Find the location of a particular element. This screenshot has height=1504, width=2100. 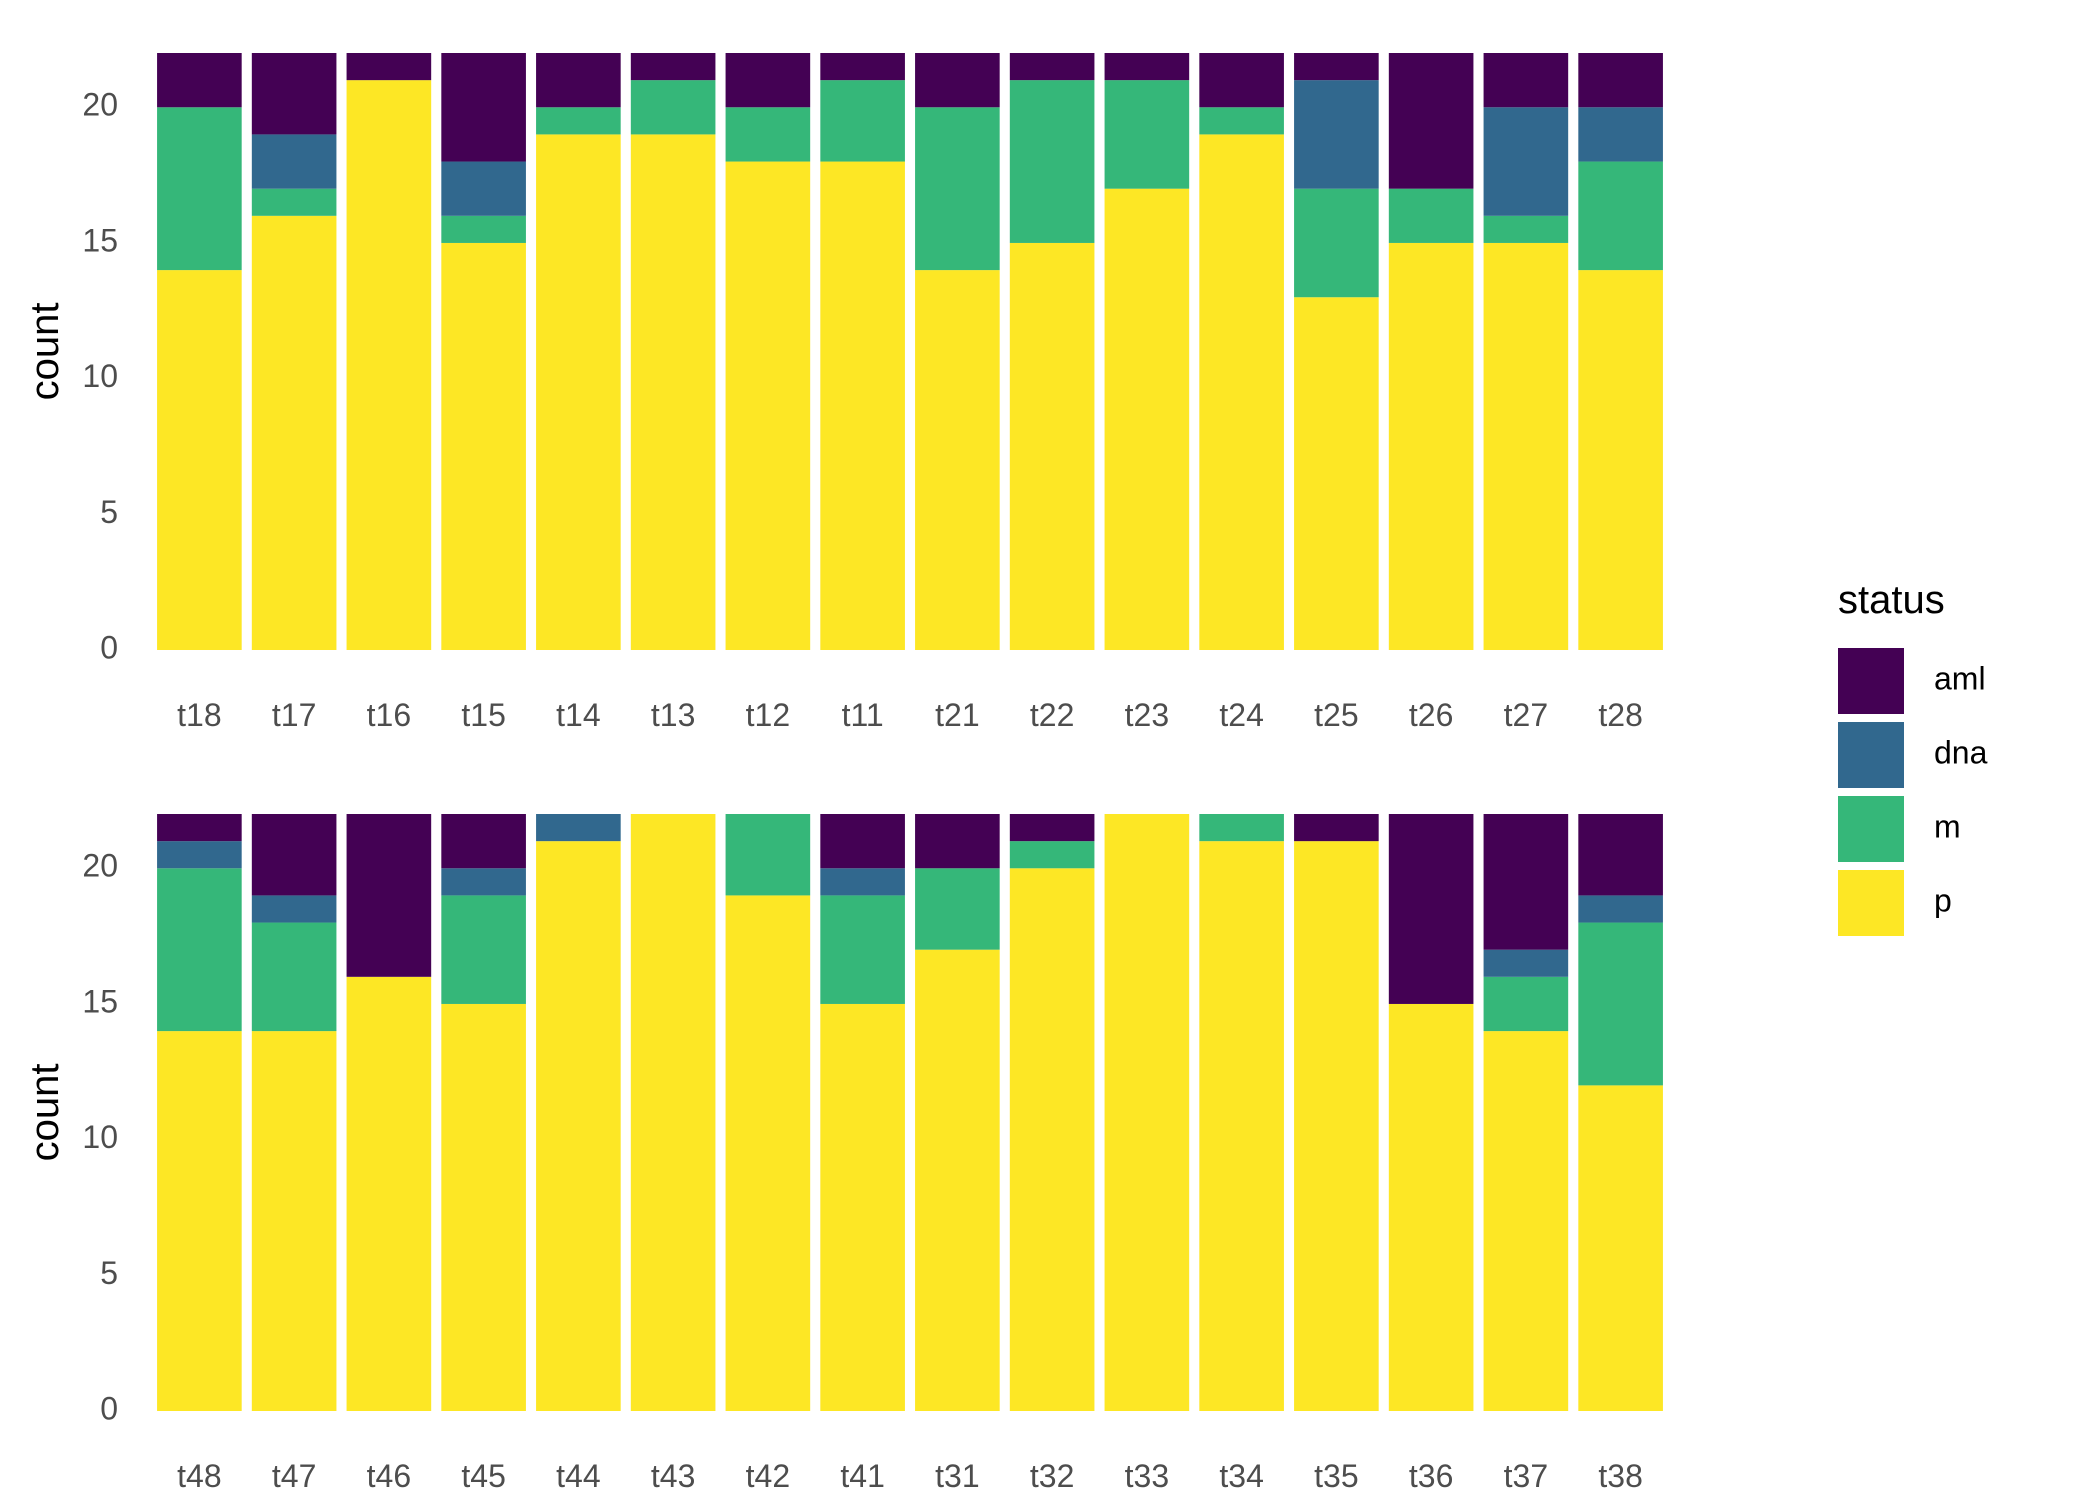

bar-segment-t16-p is located at coordinates (389, 365).